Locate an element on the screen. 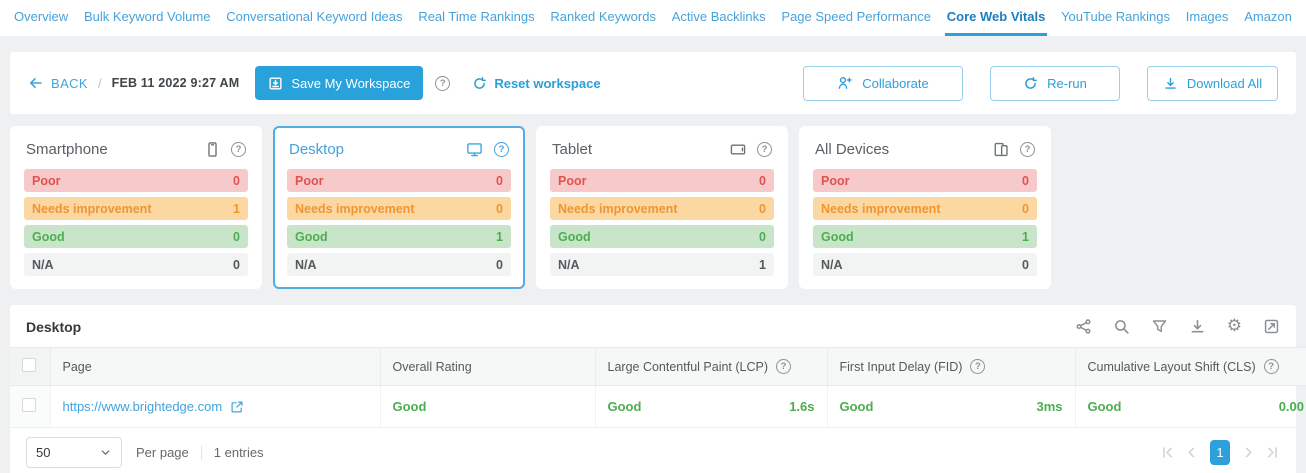 The width and height of the screenshot is (1306, 473). select-all-cell is located at coordinates (30, 366).